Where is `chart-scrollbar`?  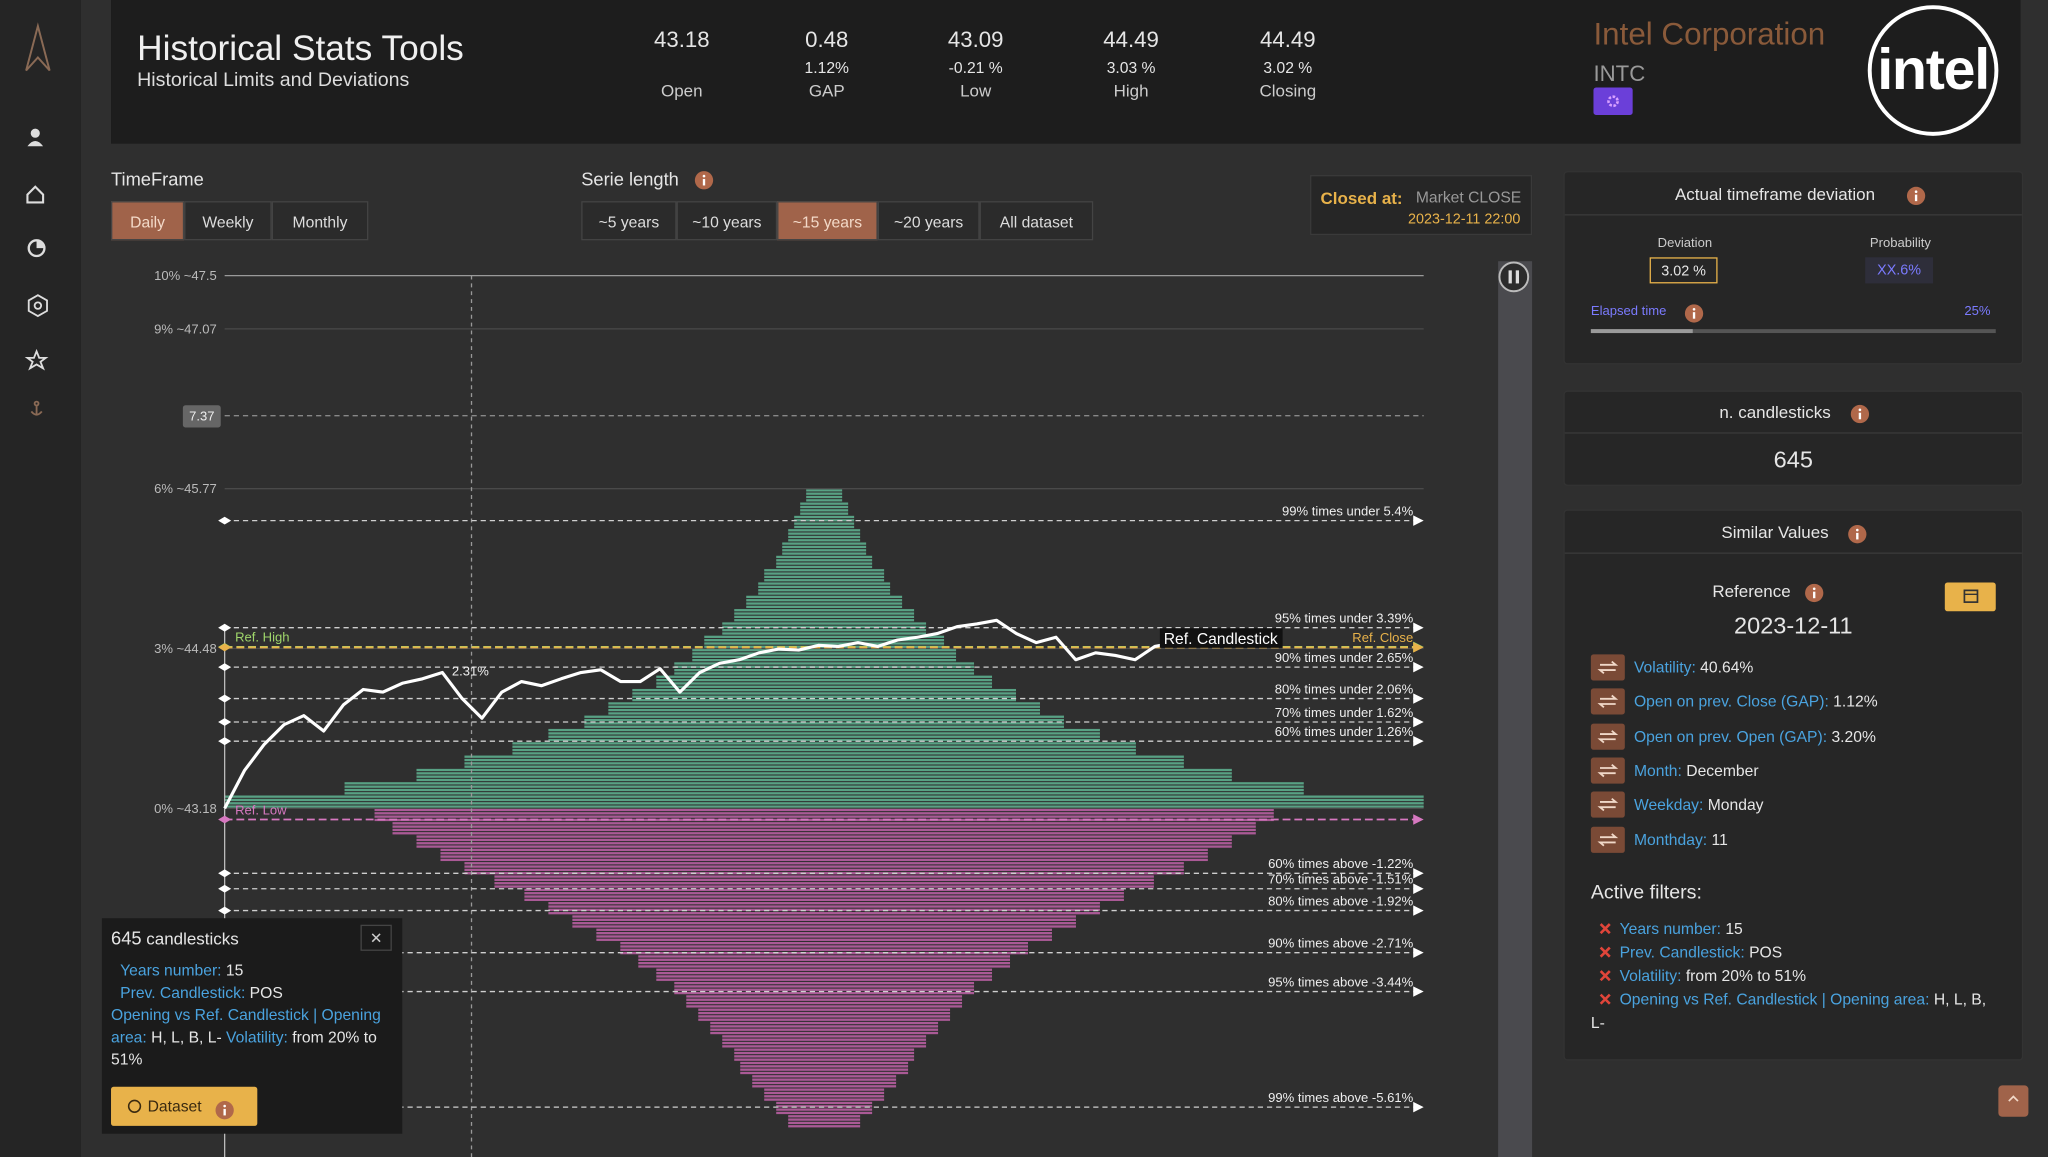
chart-scrollbar is located at coordinates (1515, 709).